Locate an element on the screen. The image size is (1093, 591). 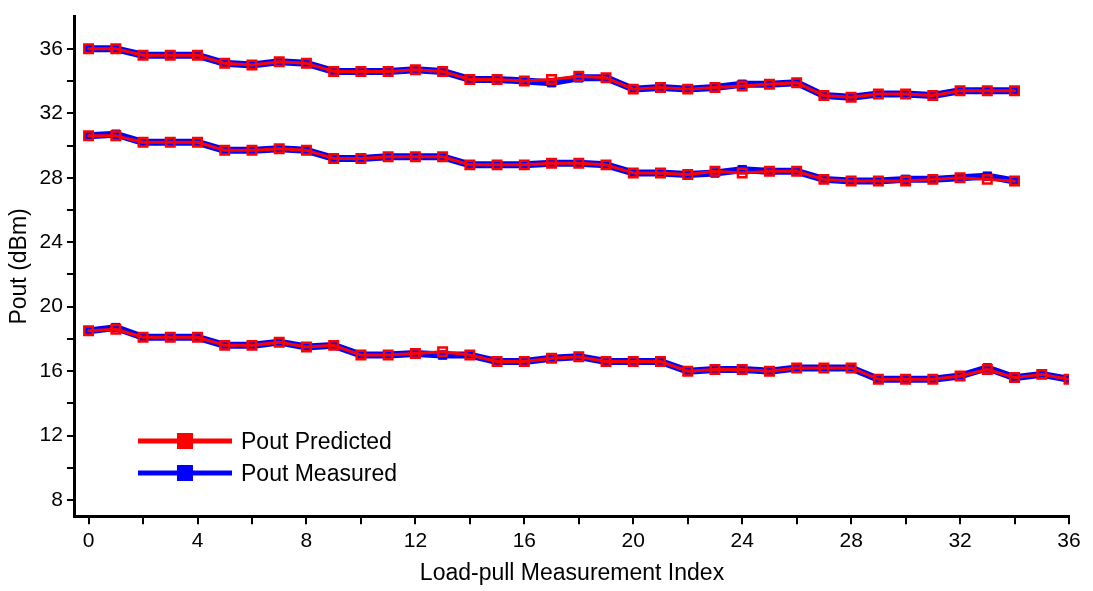
x-tick-label: 28 is located at coordinates (851, 539).